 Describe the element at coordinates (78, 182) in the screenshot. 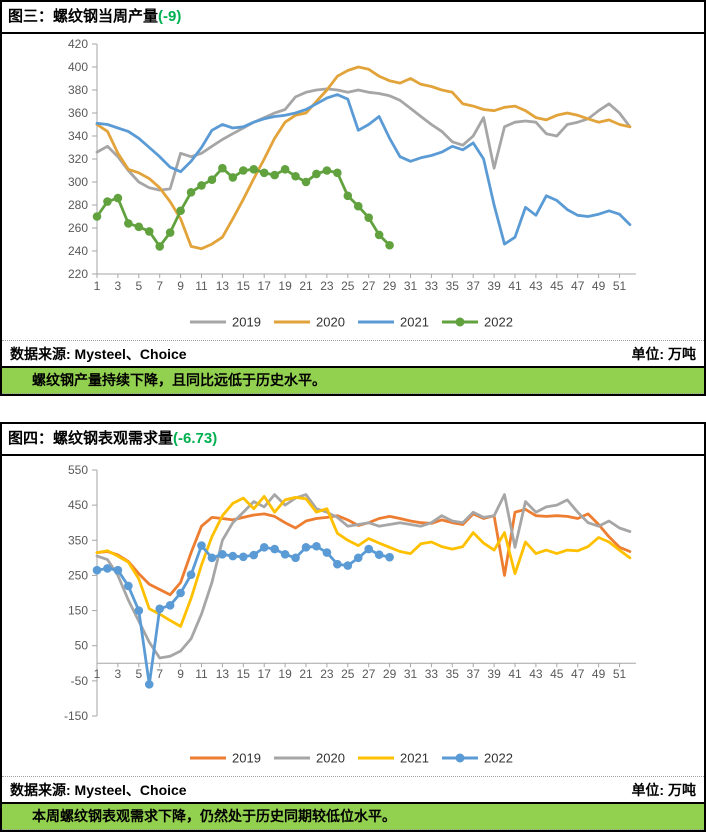

I see `svg-text: 300` at that location.